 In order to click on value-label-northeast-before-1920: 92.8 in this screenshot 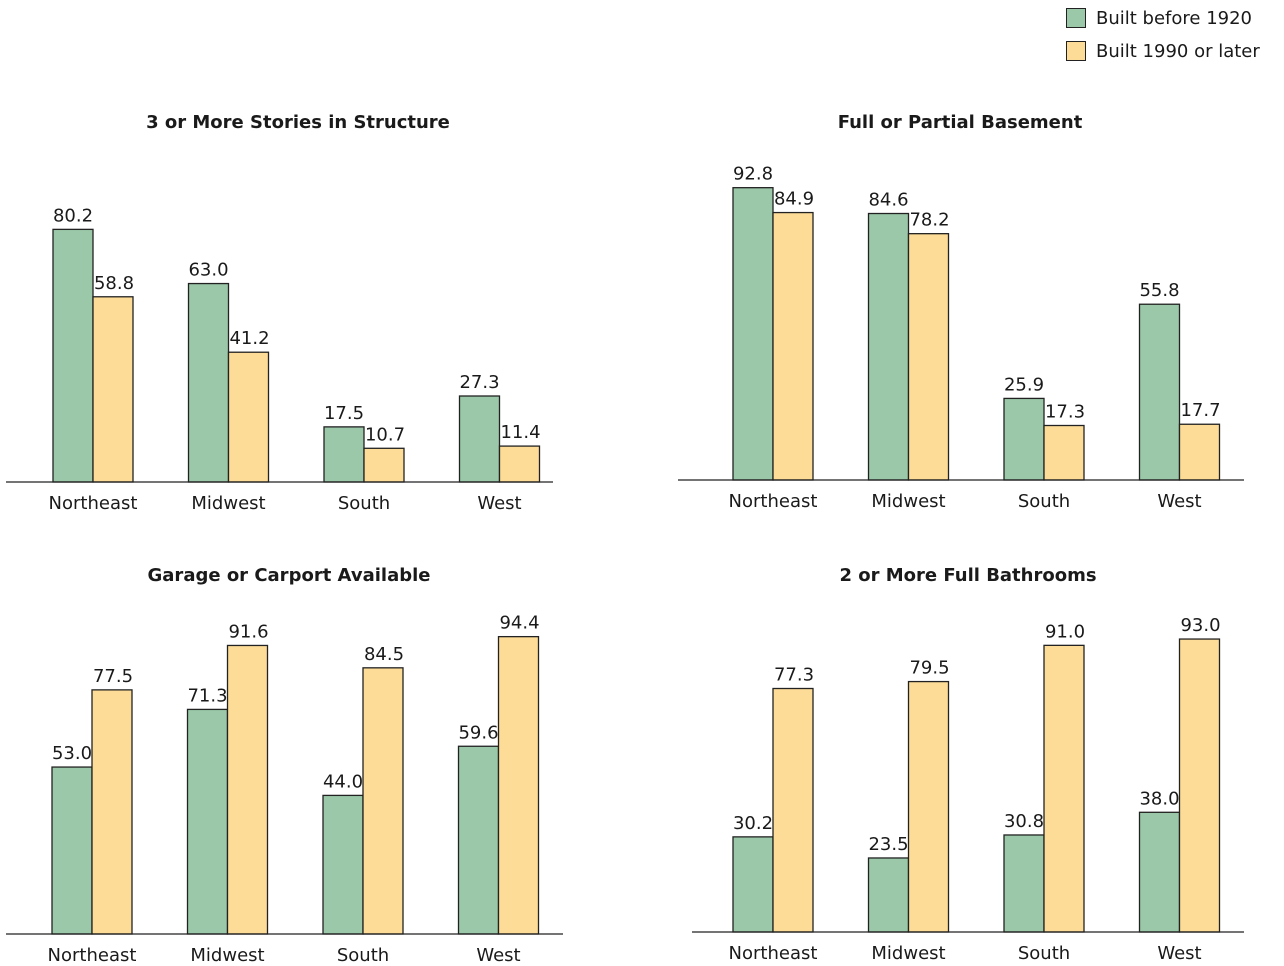, I will do `click(753, 174)`.